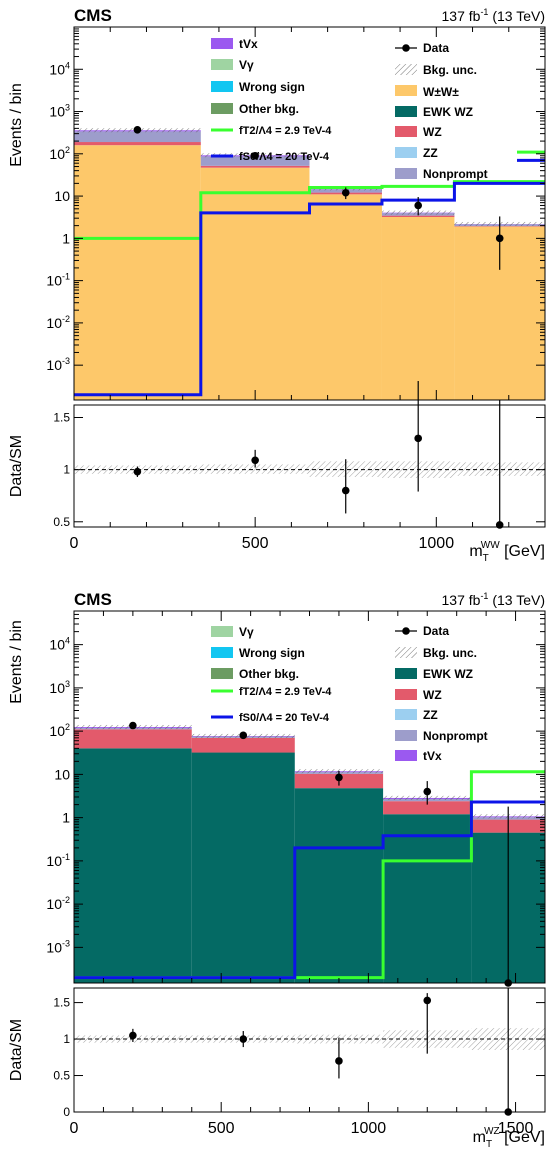 Image resolution: width=546 pixels, height=1152 pixels. What do you see at coordinates (299, 1062) in the screenshot?
I see `ratio-plot-area: 0 0.5 1 1.5 0 500 1000 1500` at bounding box center [299, 1062].